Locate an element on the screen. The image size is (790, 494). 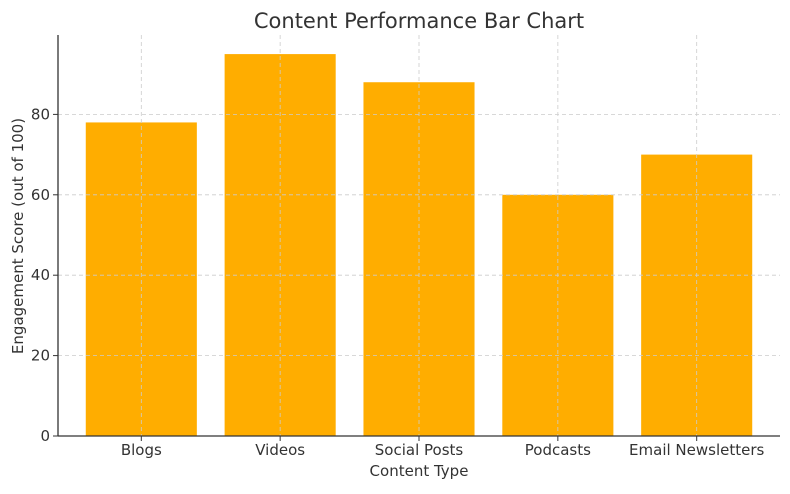
y-tick-label: 0 is located at coordinates (45, 436).